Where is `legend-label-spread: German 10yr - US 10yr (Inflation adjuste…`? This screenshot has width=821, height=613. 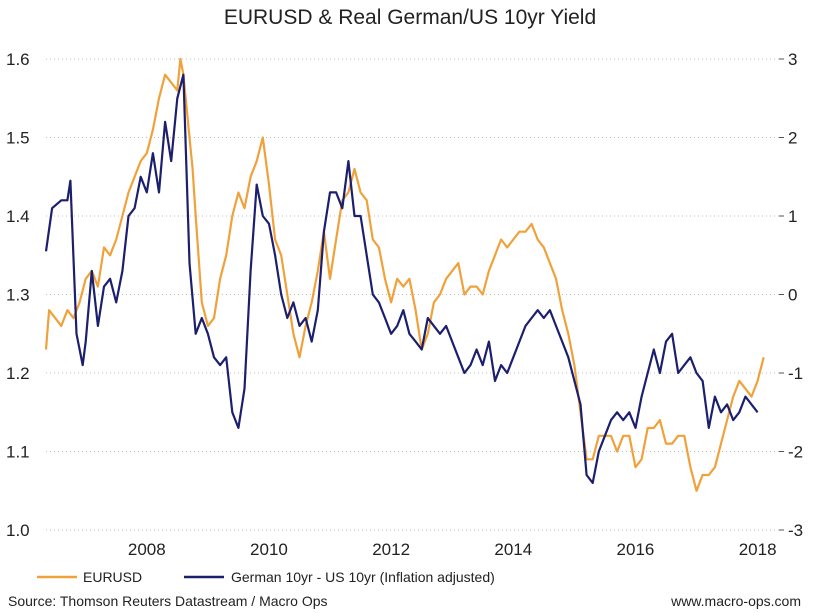 legend-label-spread: German 10yr - US 10yr (Inflation adjuste… is located at coordinates (363, 577).